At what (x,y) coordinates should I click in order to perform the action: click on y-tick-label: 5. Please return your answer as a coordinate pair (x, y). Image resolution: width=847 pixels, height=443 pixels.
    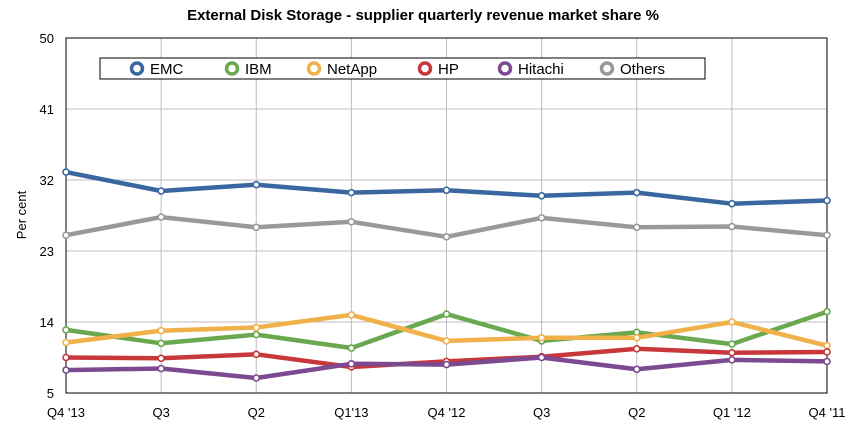
    Looking at the image, I should click on (50, 393).